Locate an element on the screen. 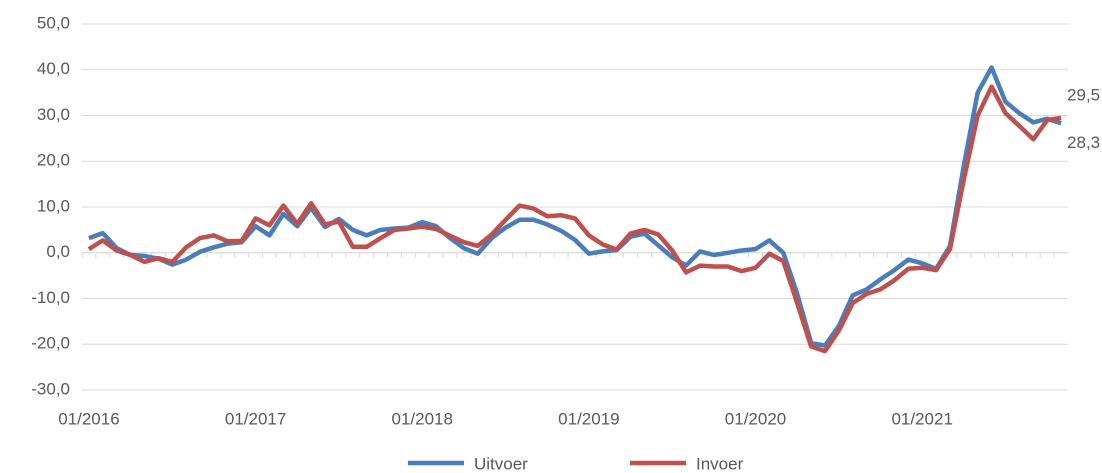  x-tick-label: 01/2021 is located at coordinates (921, 418).